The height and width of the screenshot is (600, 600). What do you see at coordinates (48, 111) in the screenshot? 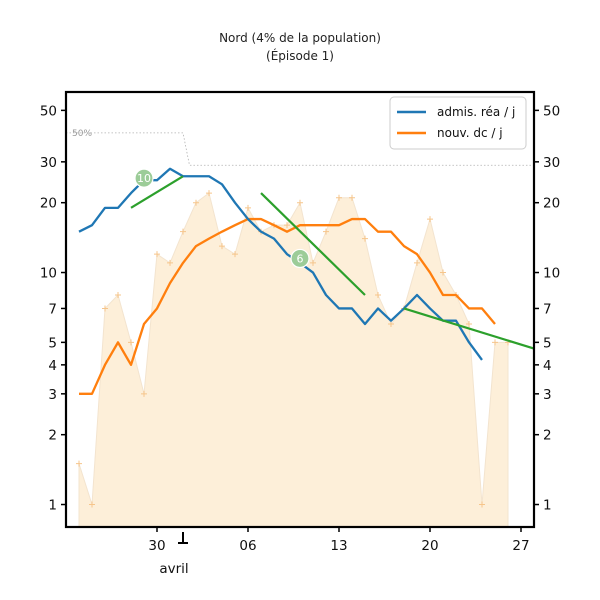
I see `y-tick-label-left: 50` at bounding box center [48, 111].